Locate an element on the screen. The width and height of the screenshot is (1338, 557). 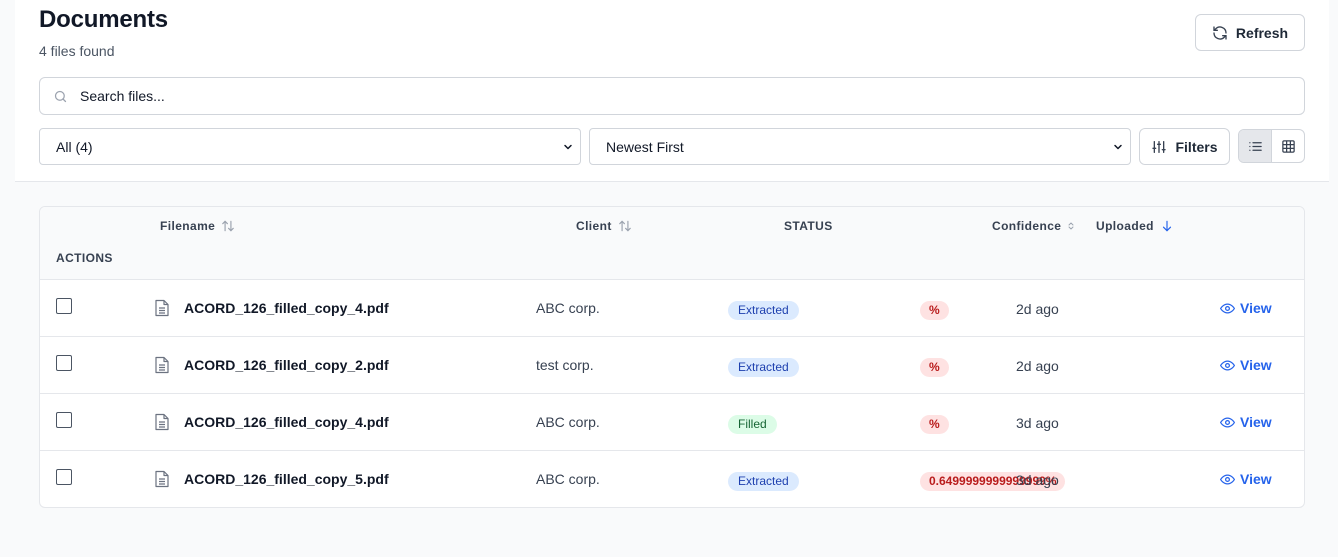
column-label: Filename is located at coordinates (188, 226).